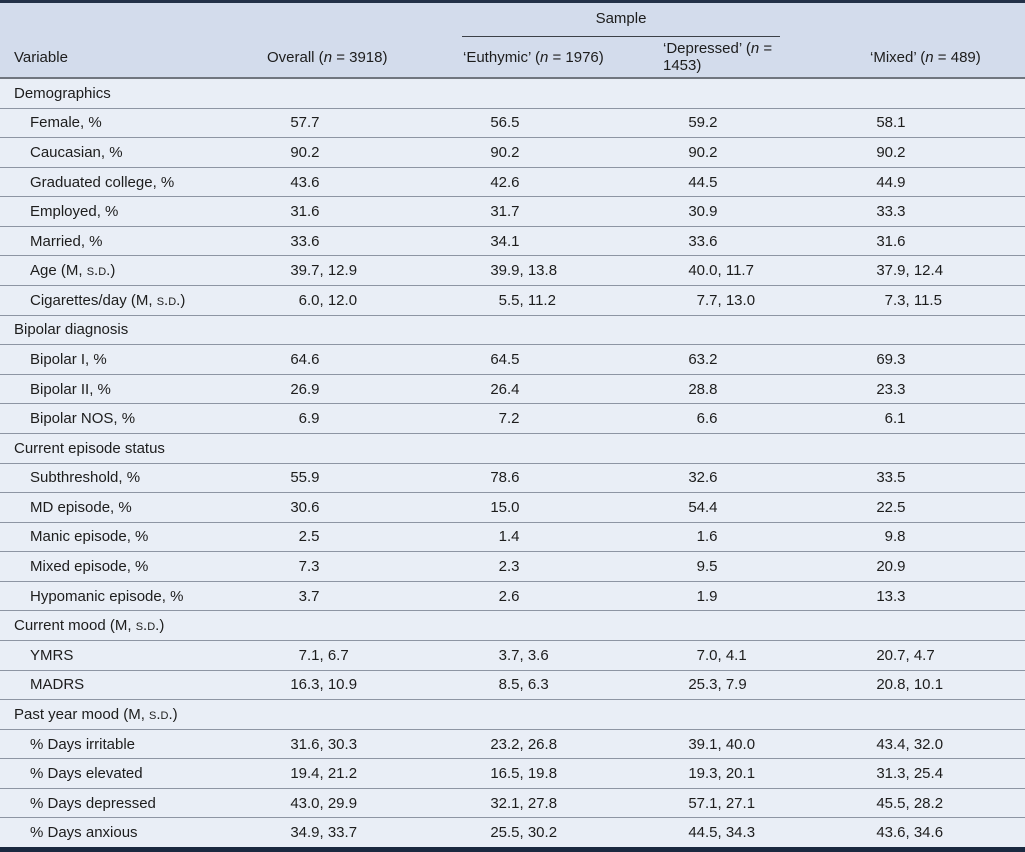  Describe the element at coordinates (524, 744) in the screenshot. I see `value-cell: 23.2, 26.8` at that location.